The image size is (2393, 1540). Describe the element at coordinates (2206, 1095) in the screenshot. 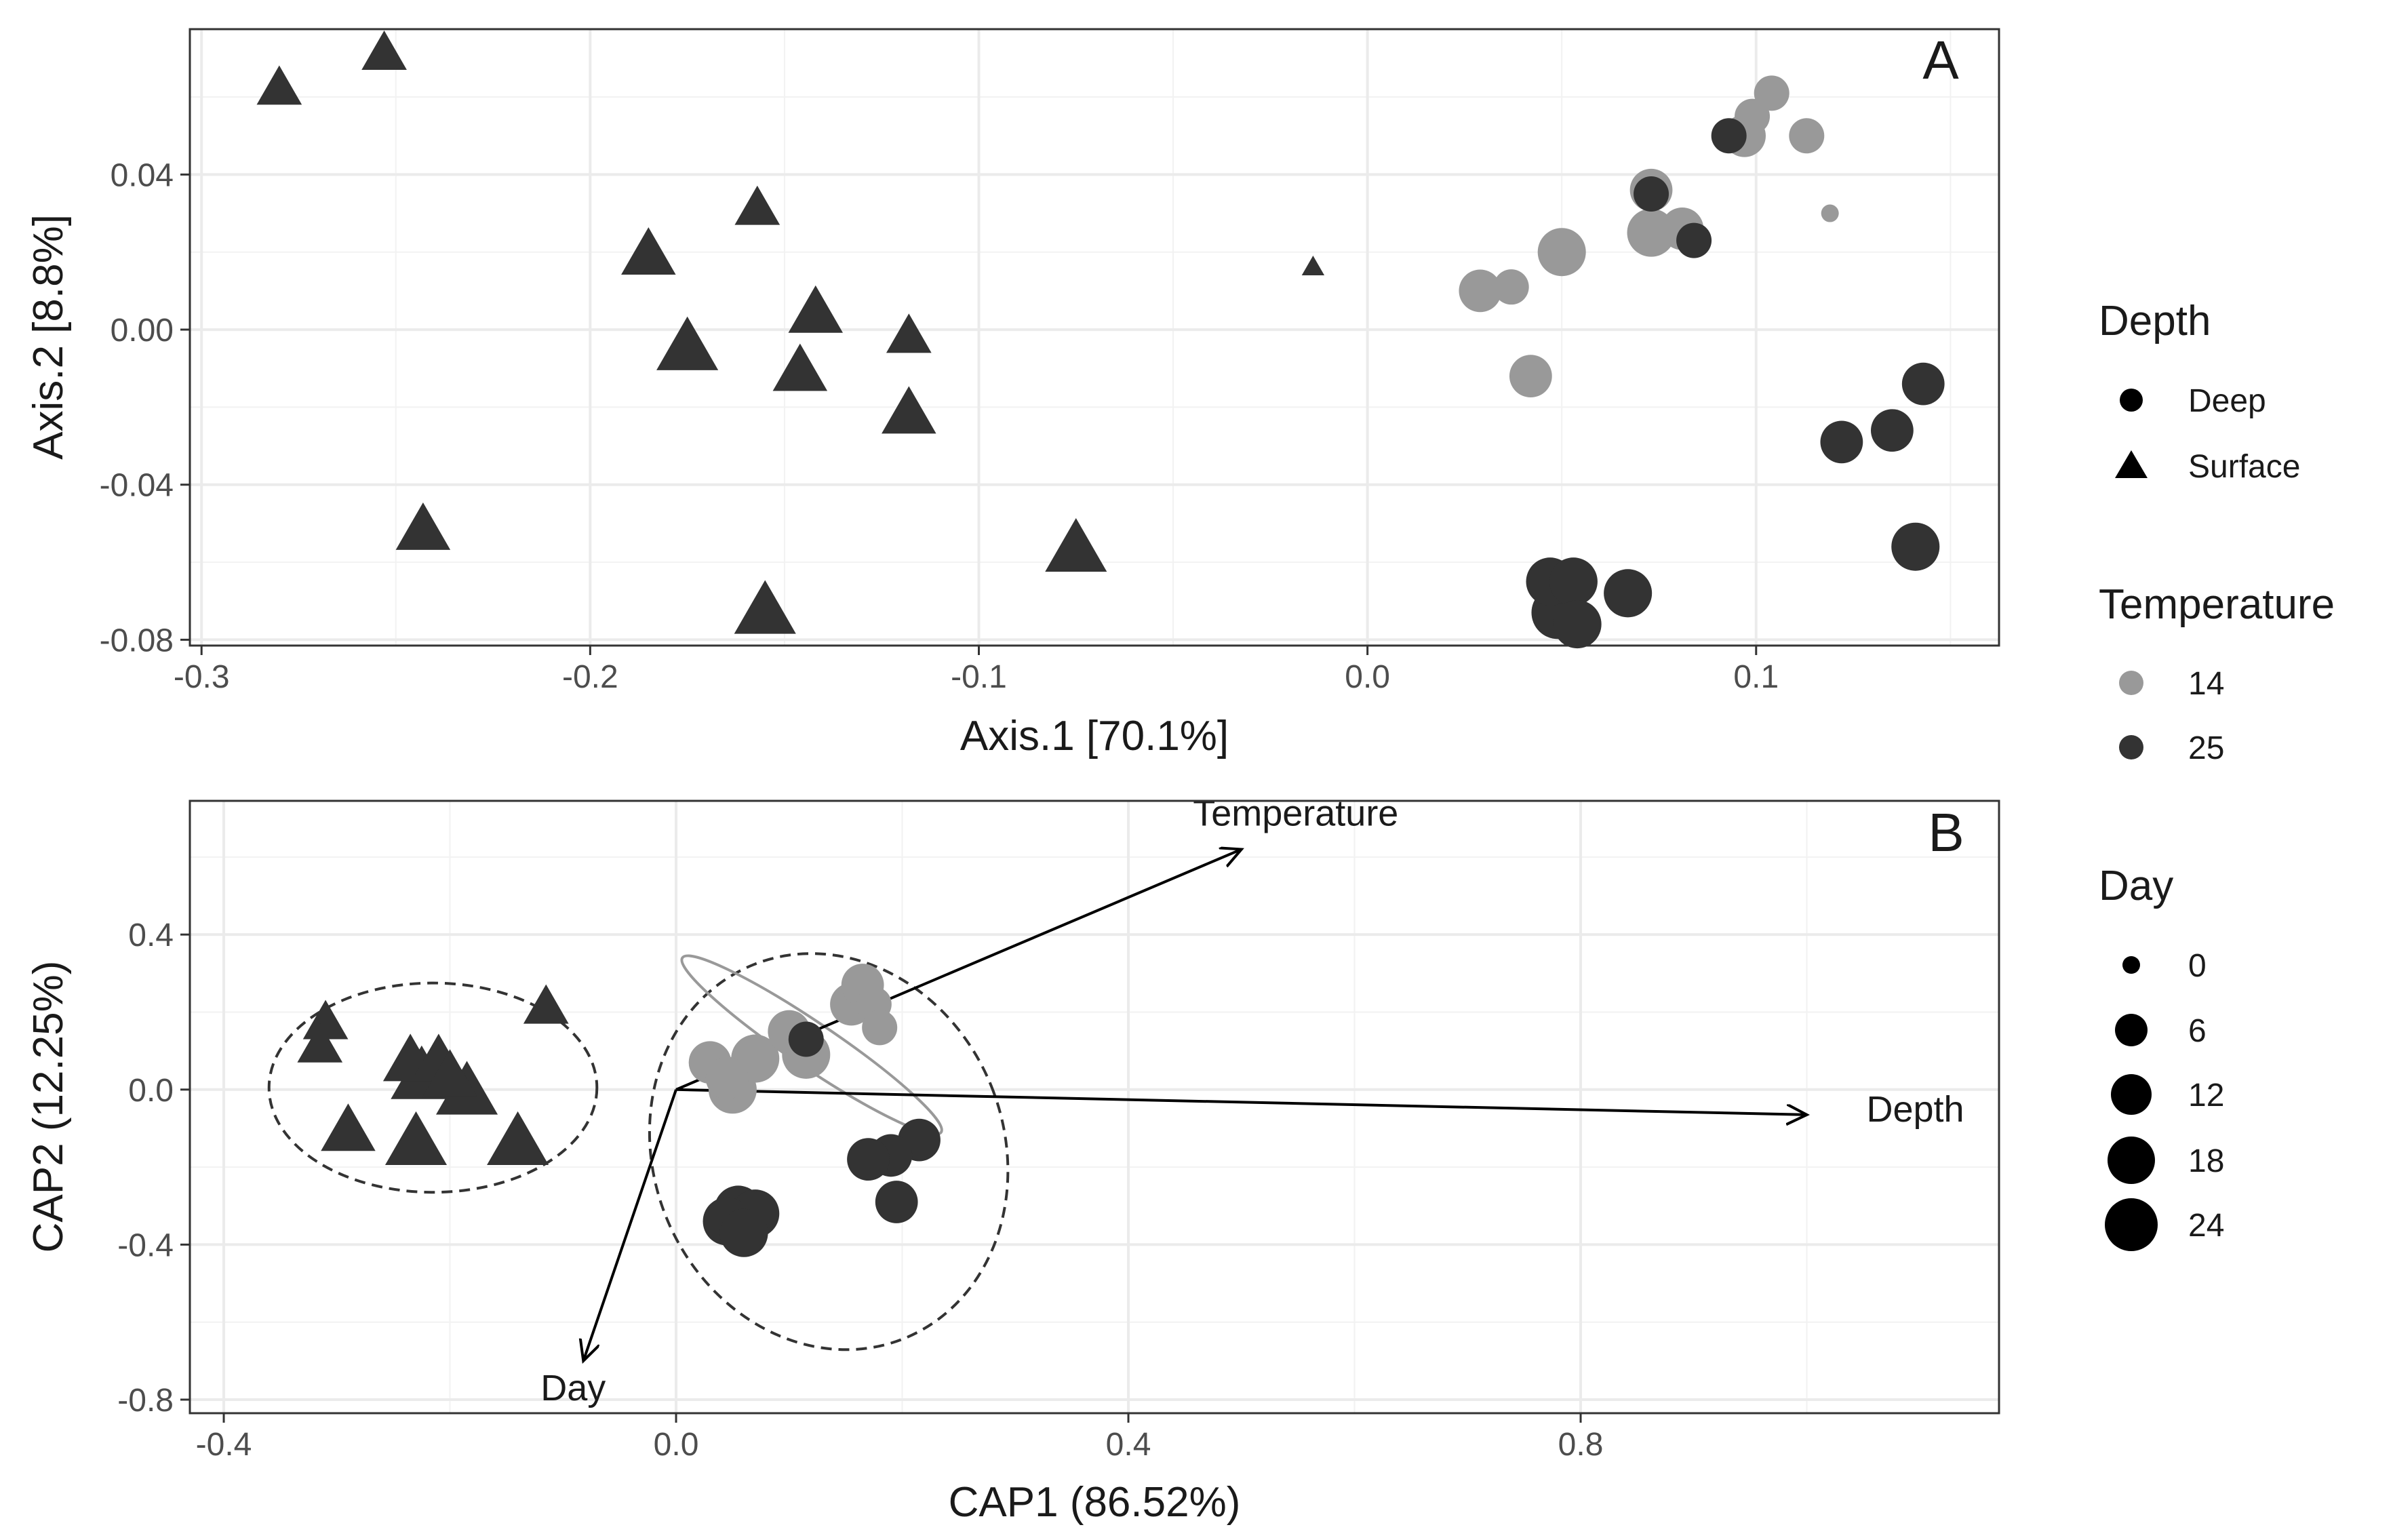

I see `legend-day-12-label: 12` at that location.